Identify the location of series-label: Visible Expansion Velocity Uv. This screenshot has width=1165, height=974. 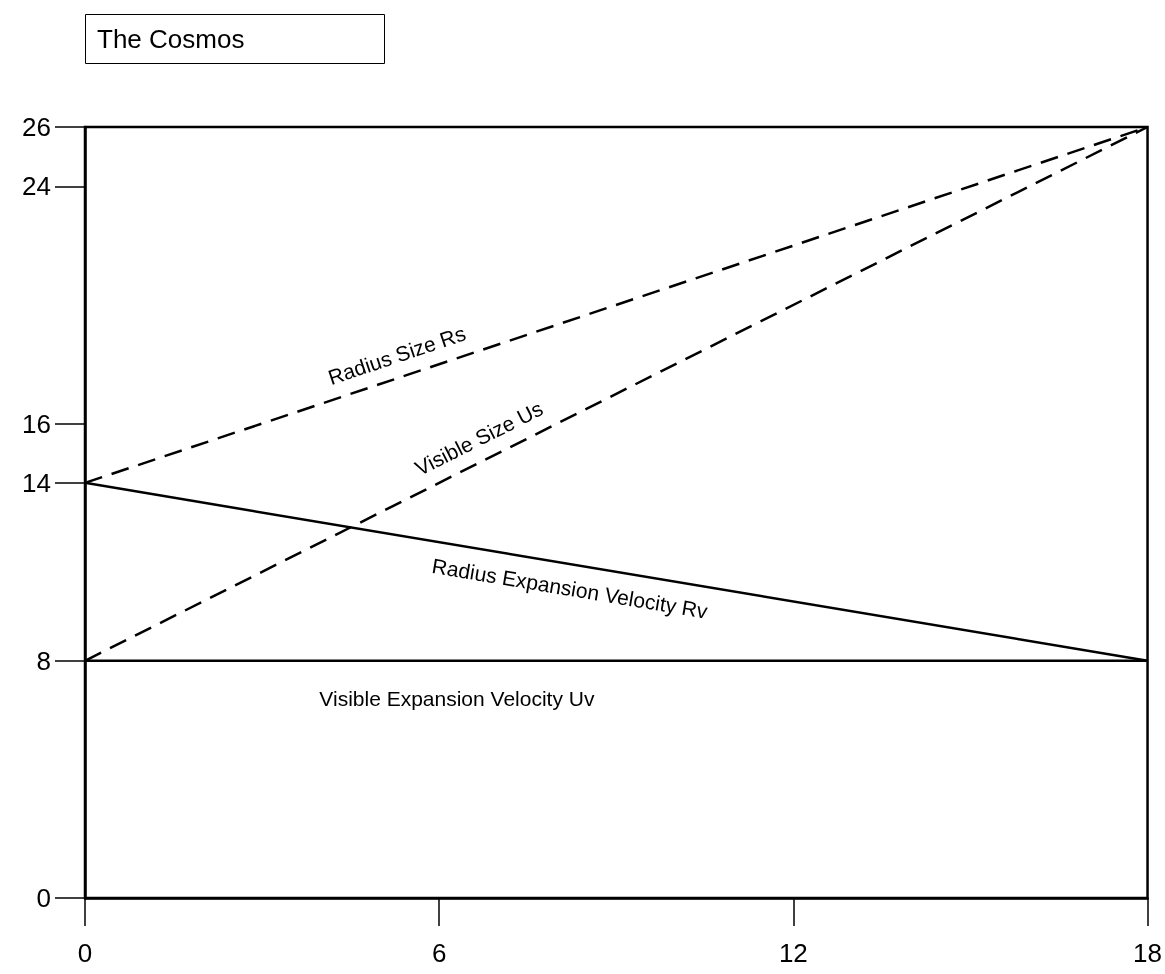
(457, 699).